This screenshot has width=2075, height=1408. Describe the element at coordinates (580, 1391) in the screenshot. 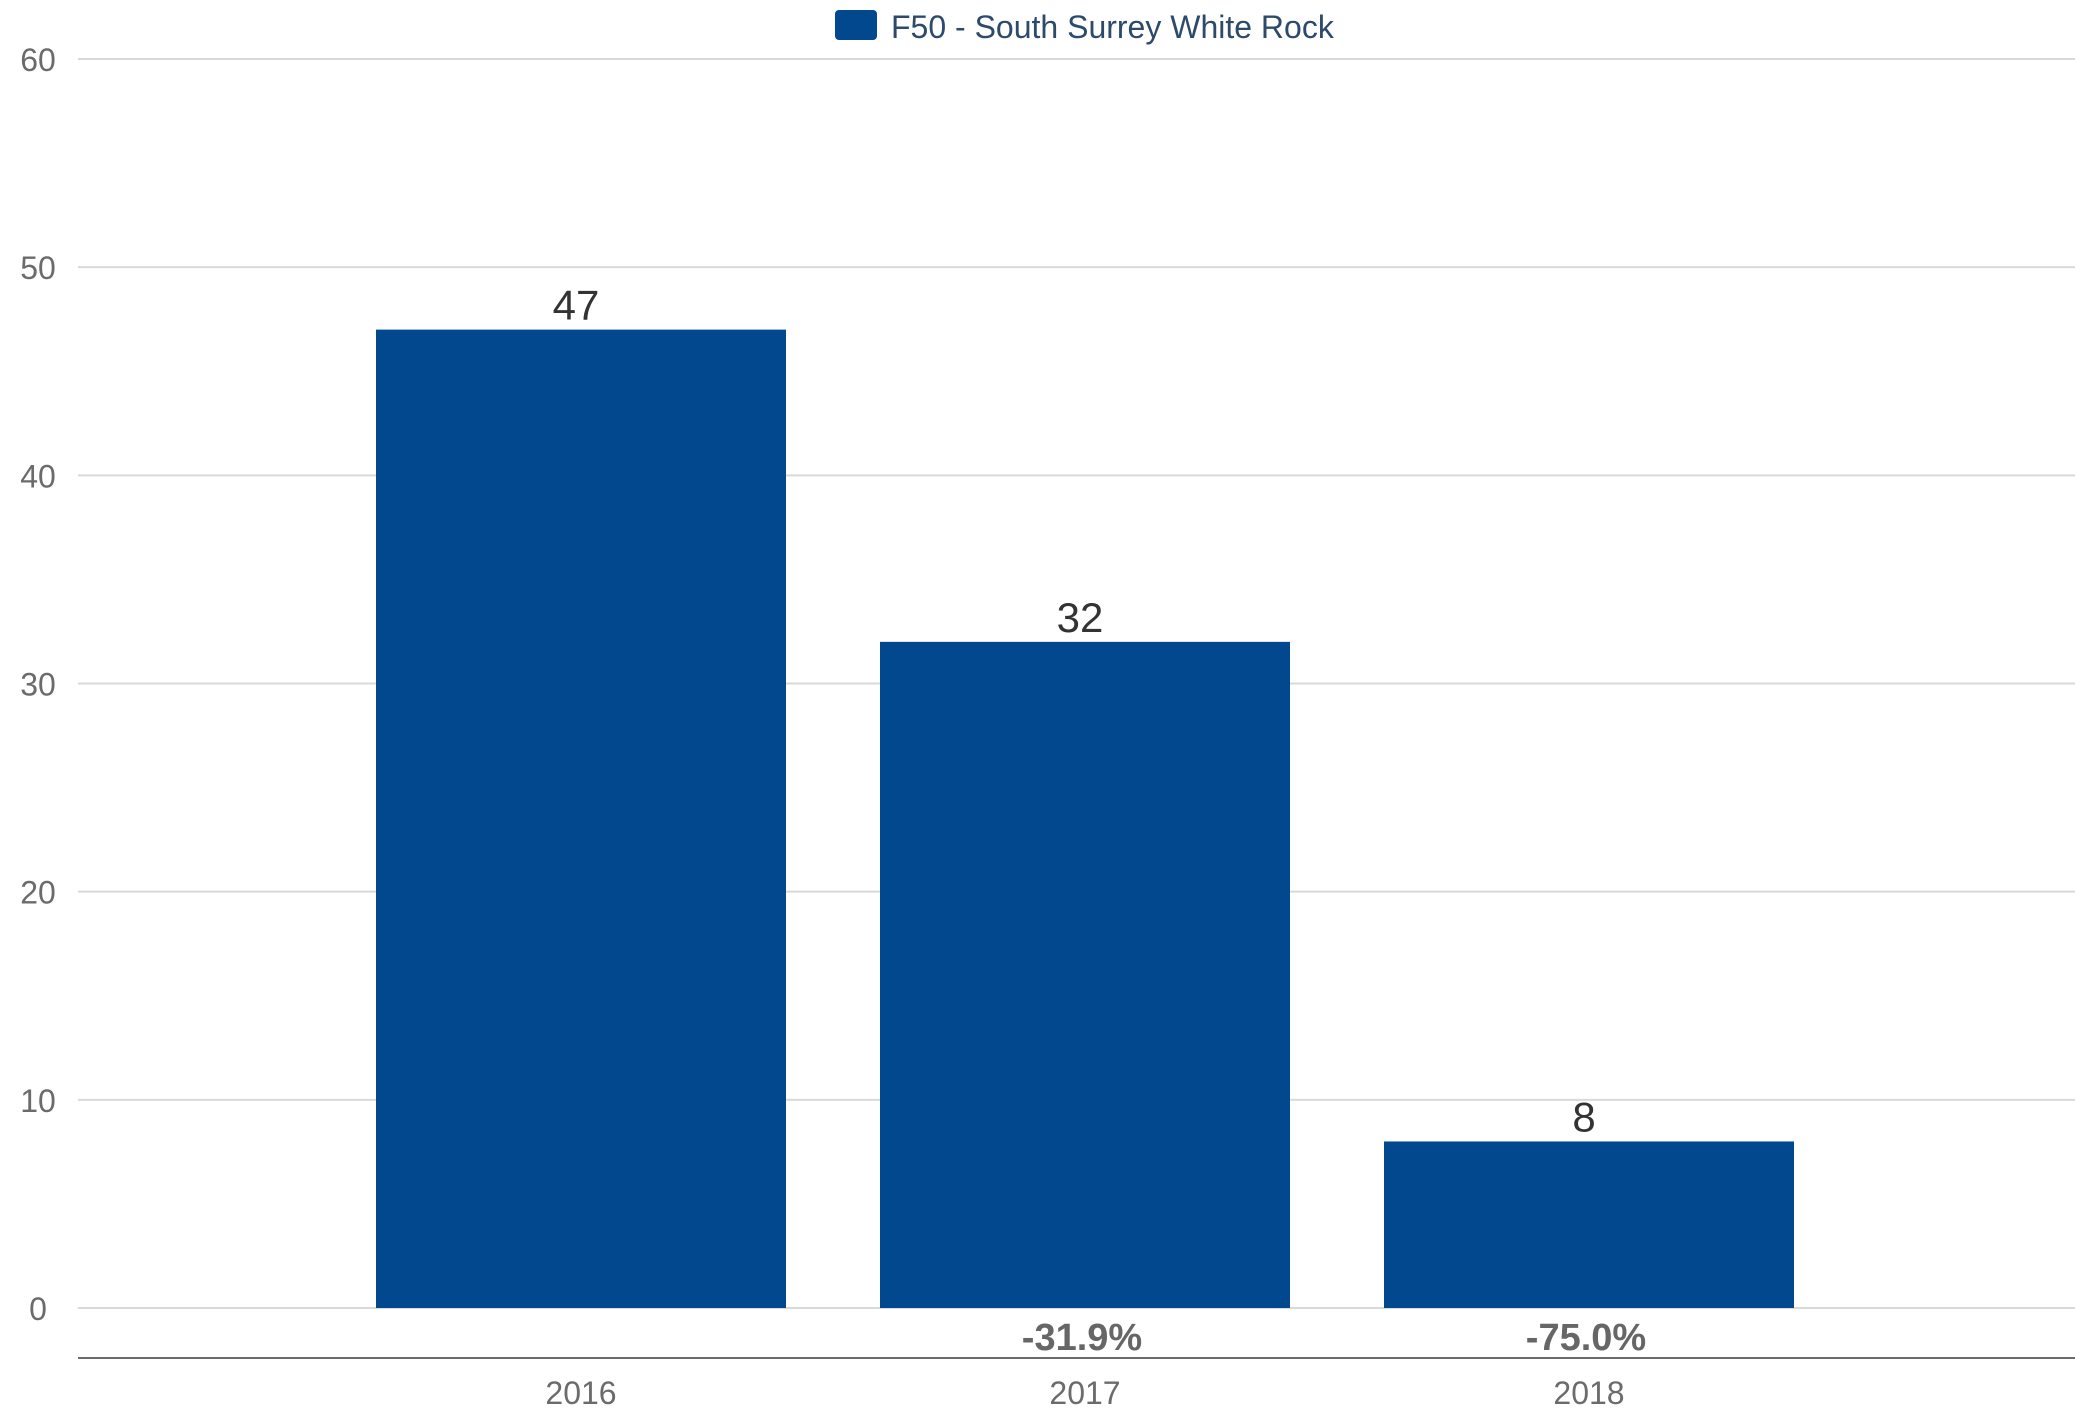

I see `x-tick-label: 2016` at that location.